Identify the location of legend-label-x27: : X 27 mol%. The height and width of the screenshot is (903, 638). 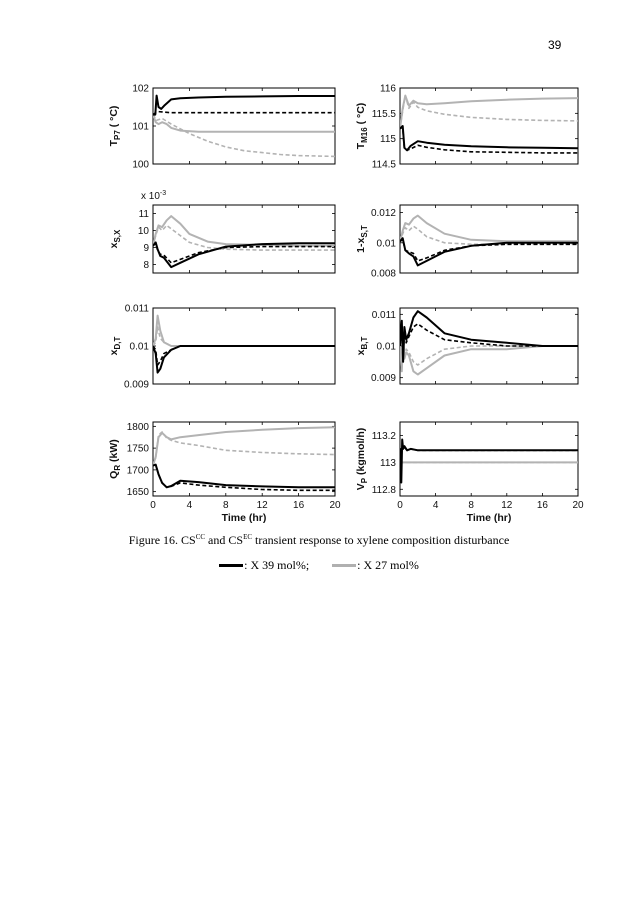
(388, 565).